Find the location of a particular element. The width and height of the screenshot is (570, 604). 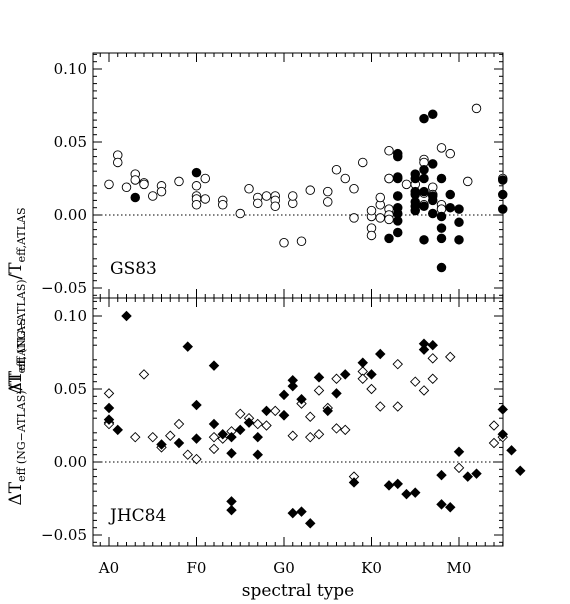

svg-text: ΔTeff (NG−ATLAS)/Teff,ATLAS is located at coordinates (17, 300).